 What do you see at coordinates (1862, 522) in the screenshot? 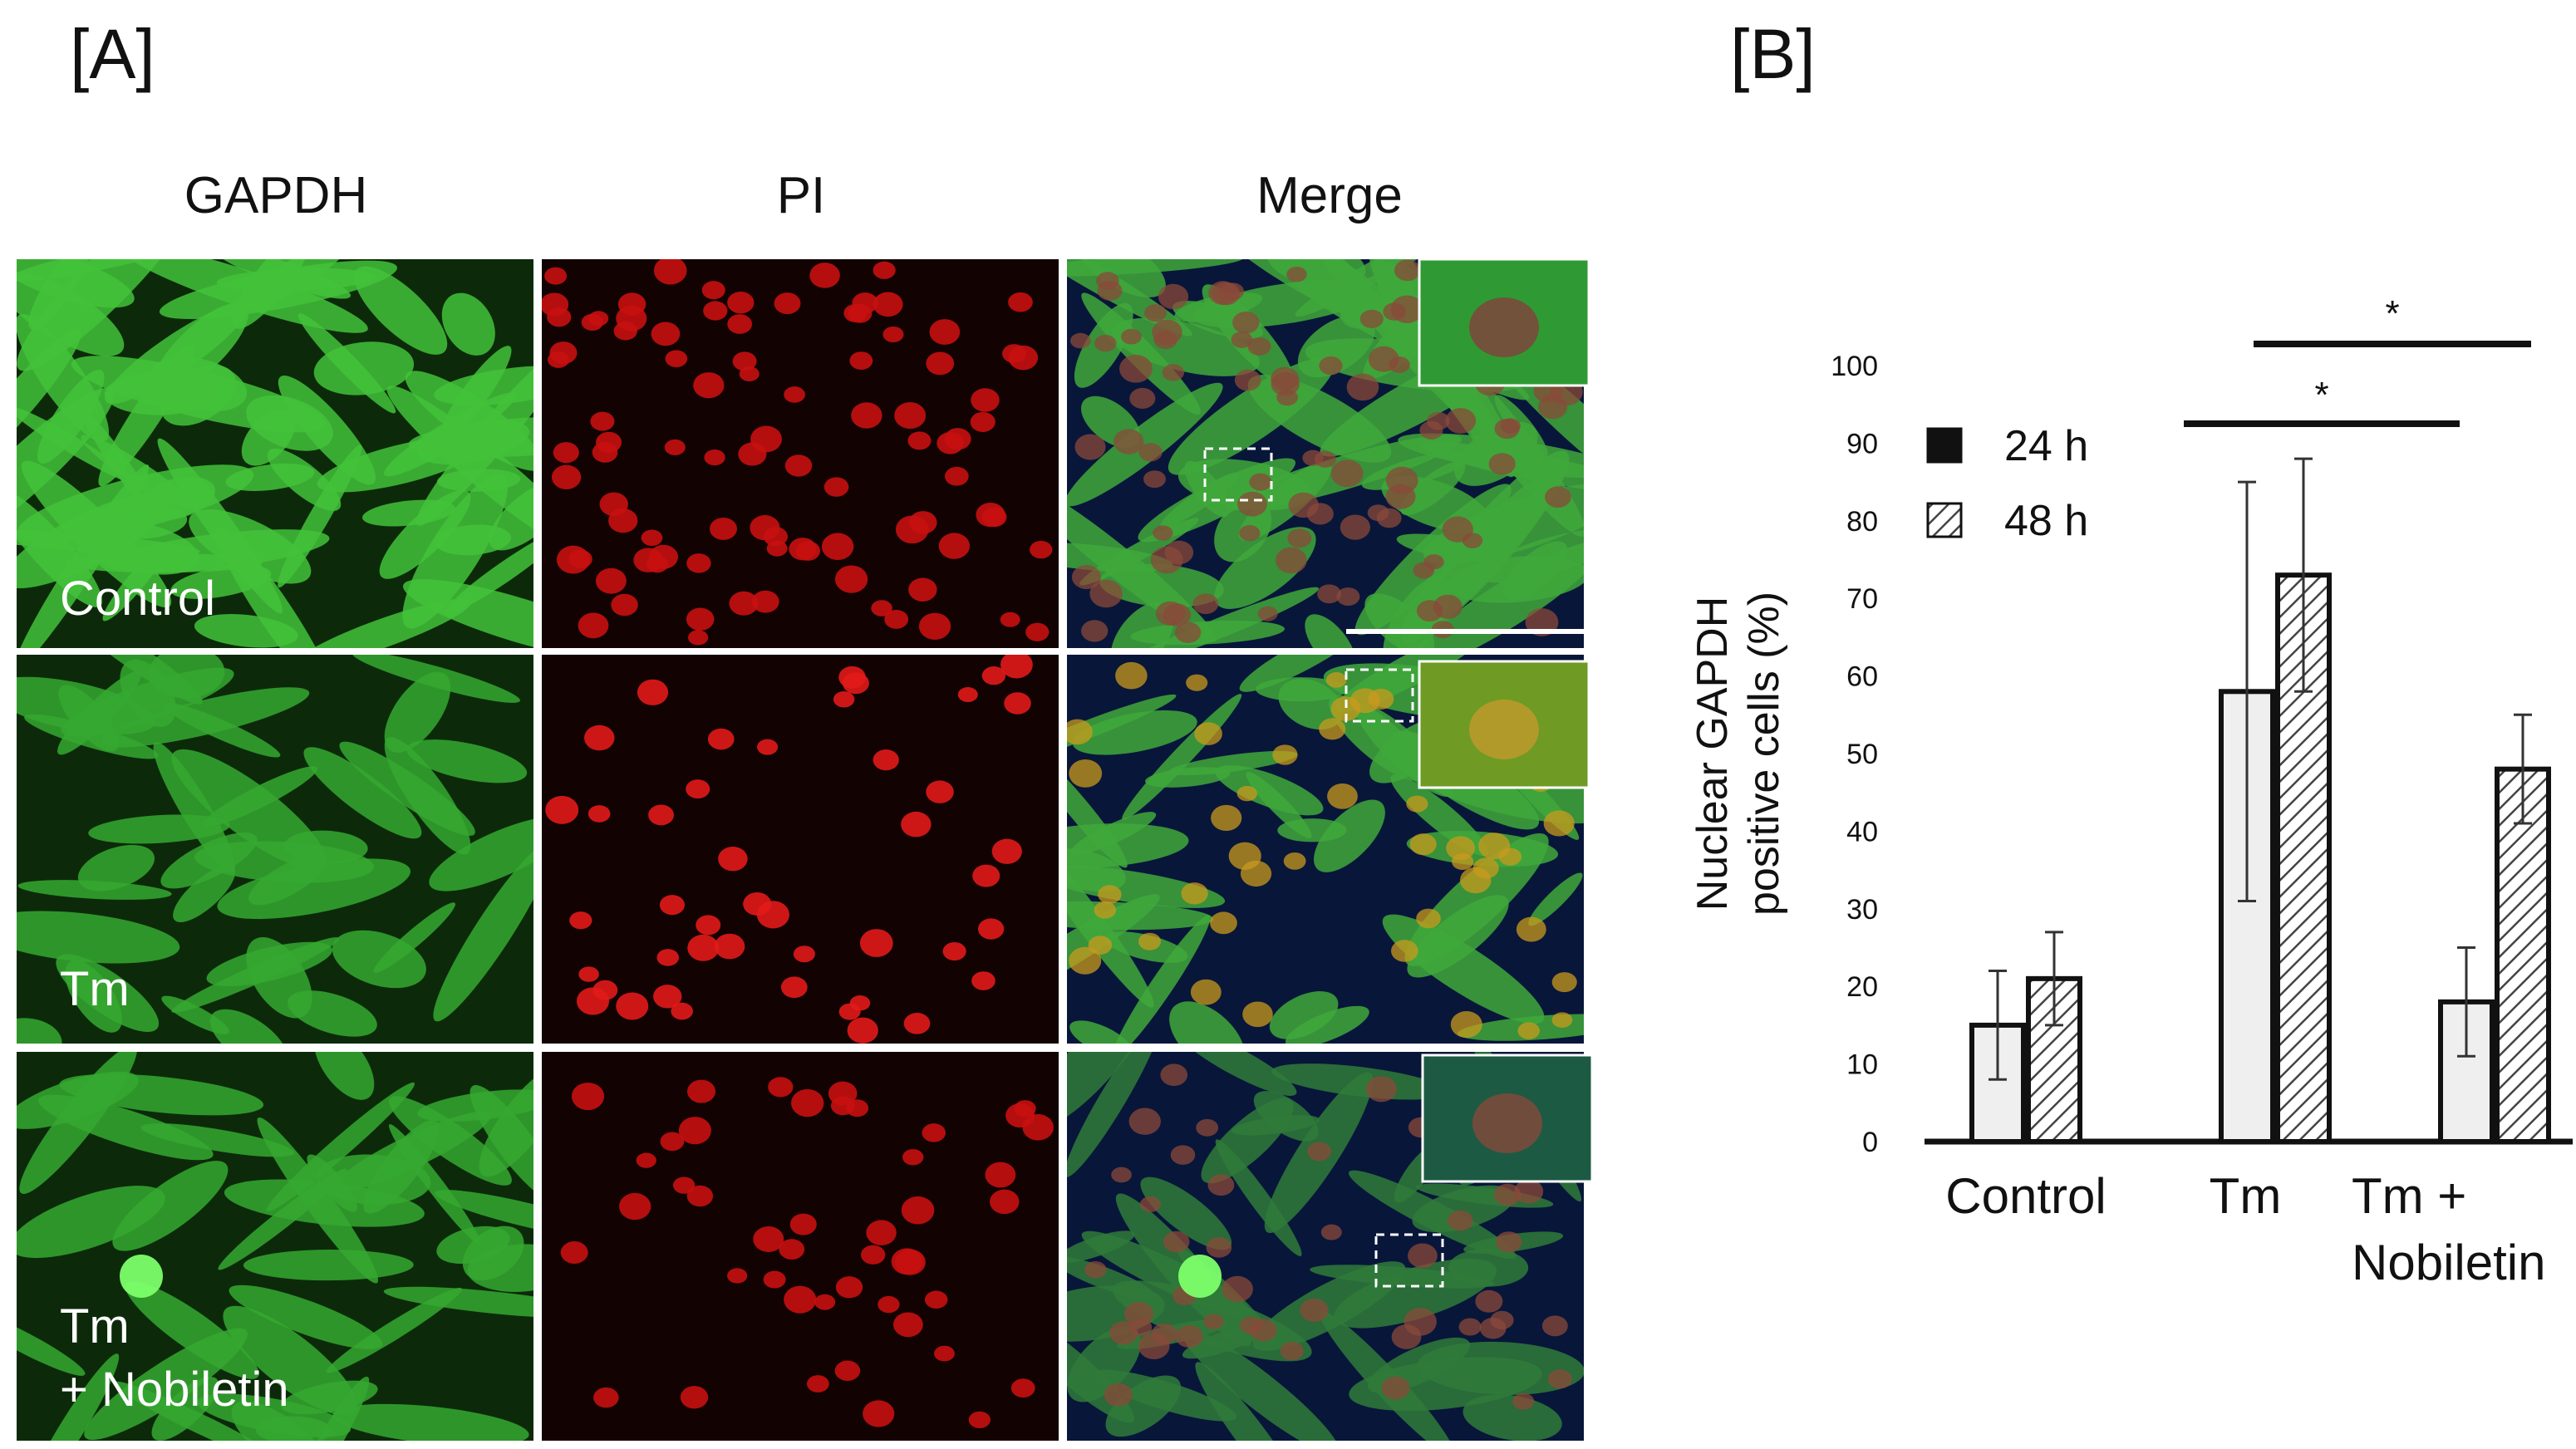
I see `y-tick-label: 80` at bounding box center [1862, 522].